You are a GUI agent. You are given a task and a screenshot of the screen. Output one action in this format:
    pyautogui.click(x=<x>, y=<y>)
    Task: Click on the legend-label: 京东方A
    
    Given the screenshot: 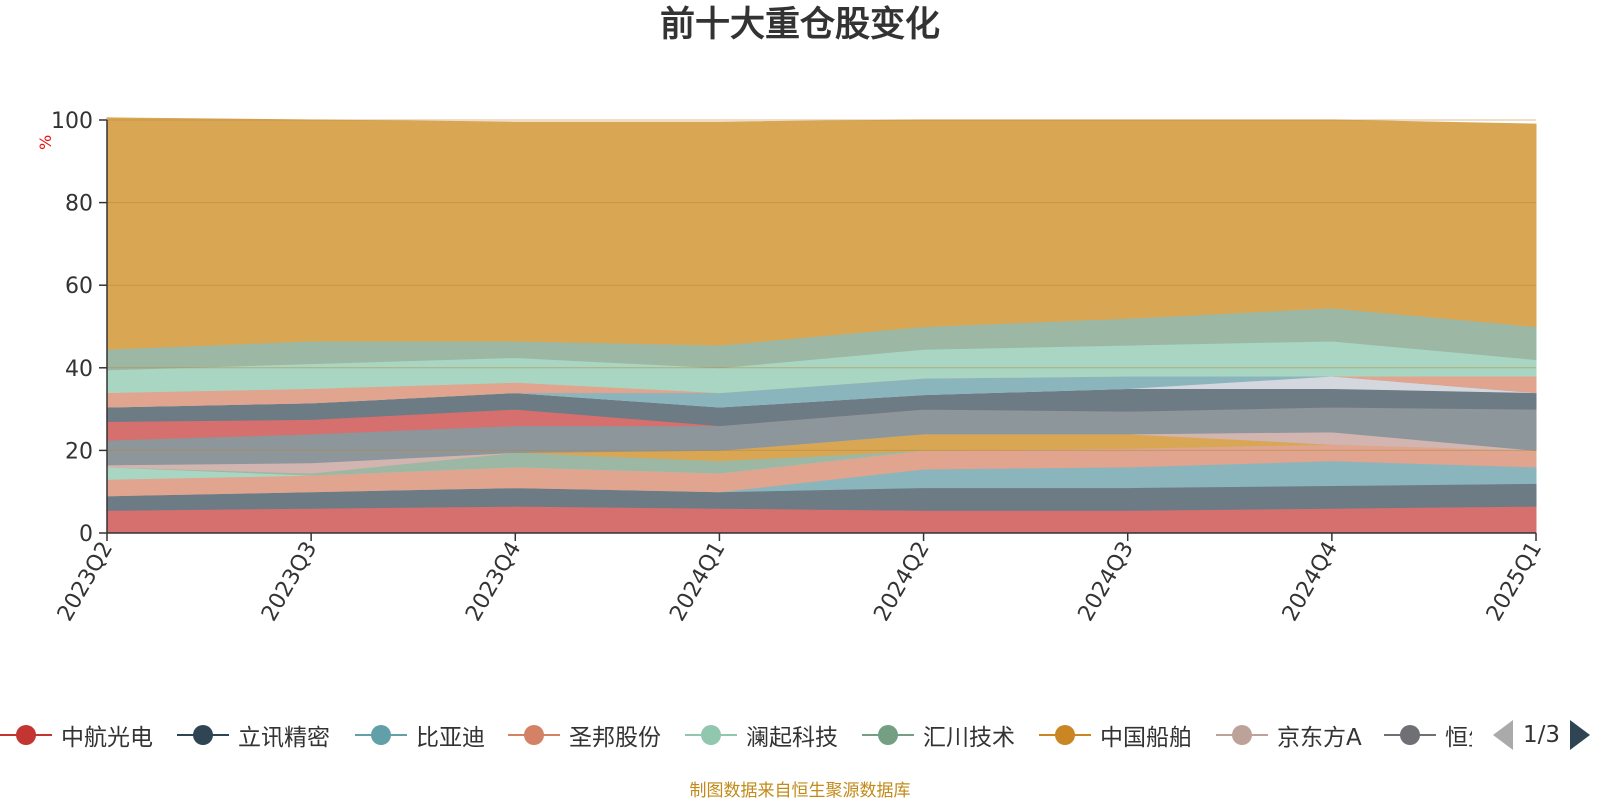 What is the action you would take?
    pyautogui.click(x=1319, y=738)
    